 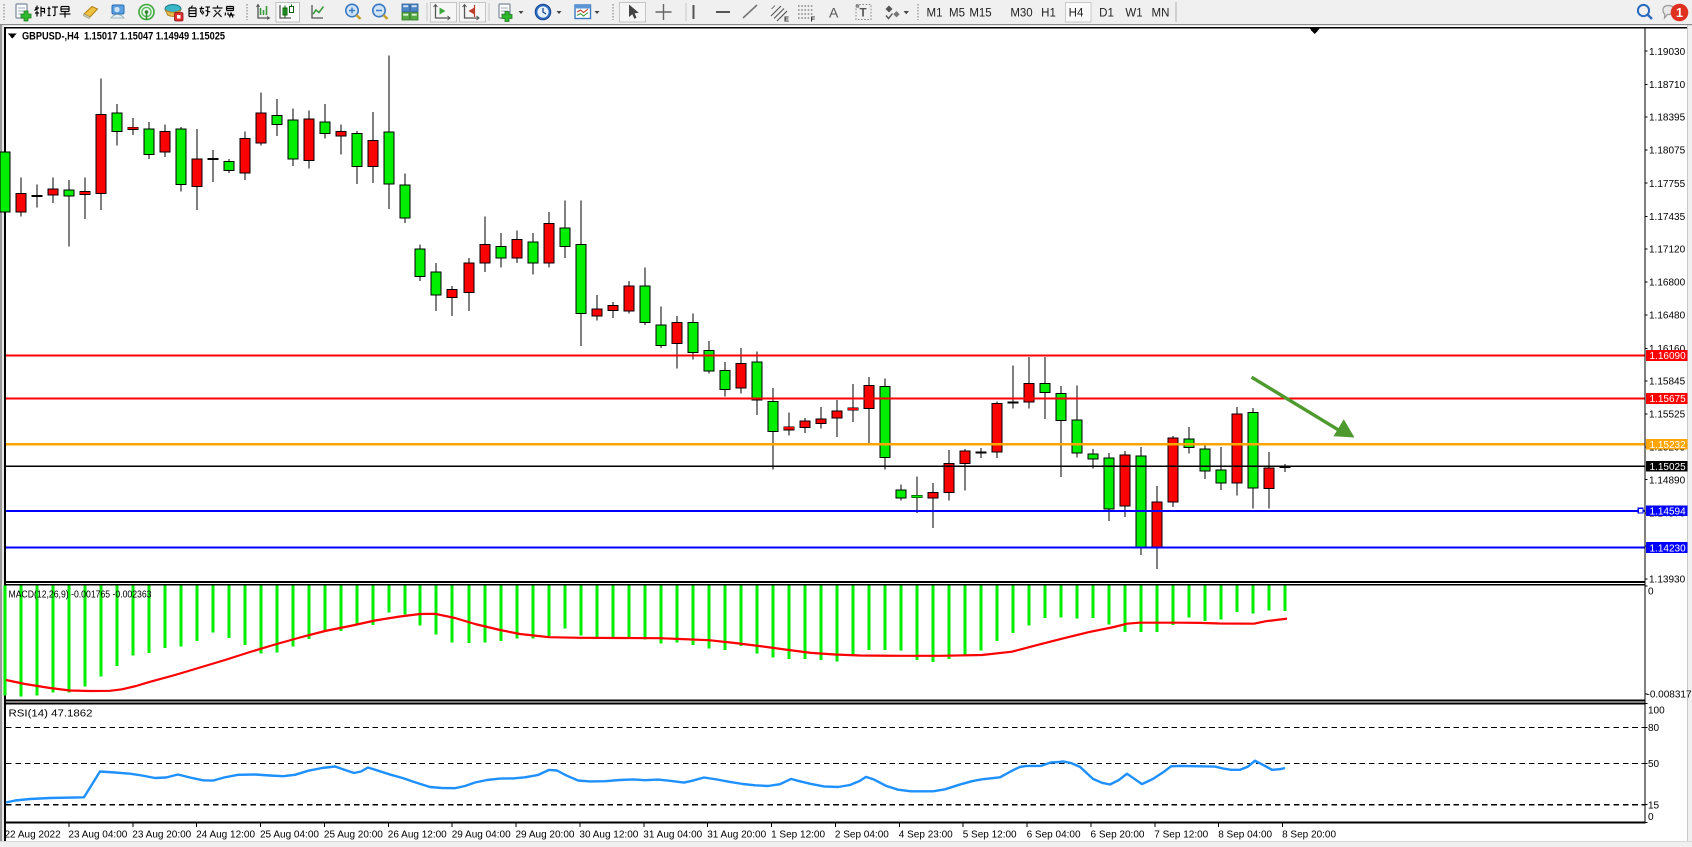 What do you see at coordinates (834, 13) in the screenshot?
I see `svg-text: A` at bounding box center [834, 13].